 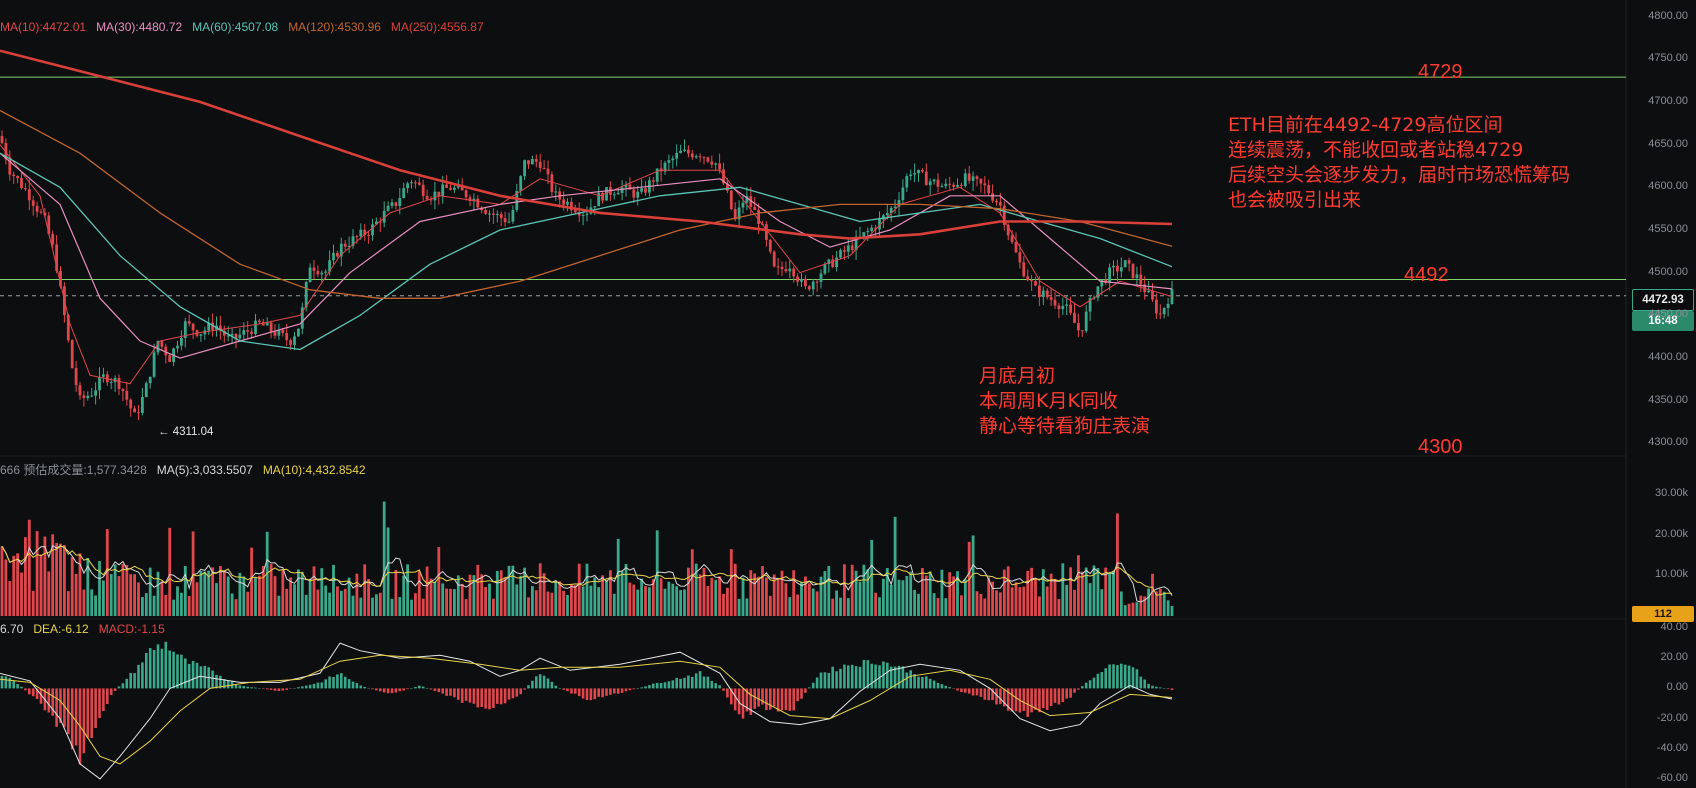 What do you see at coordinates (1672, 747) in the screenshot?
I see `macd-tick-label: -40.00` at bounding box center [1672, 747].